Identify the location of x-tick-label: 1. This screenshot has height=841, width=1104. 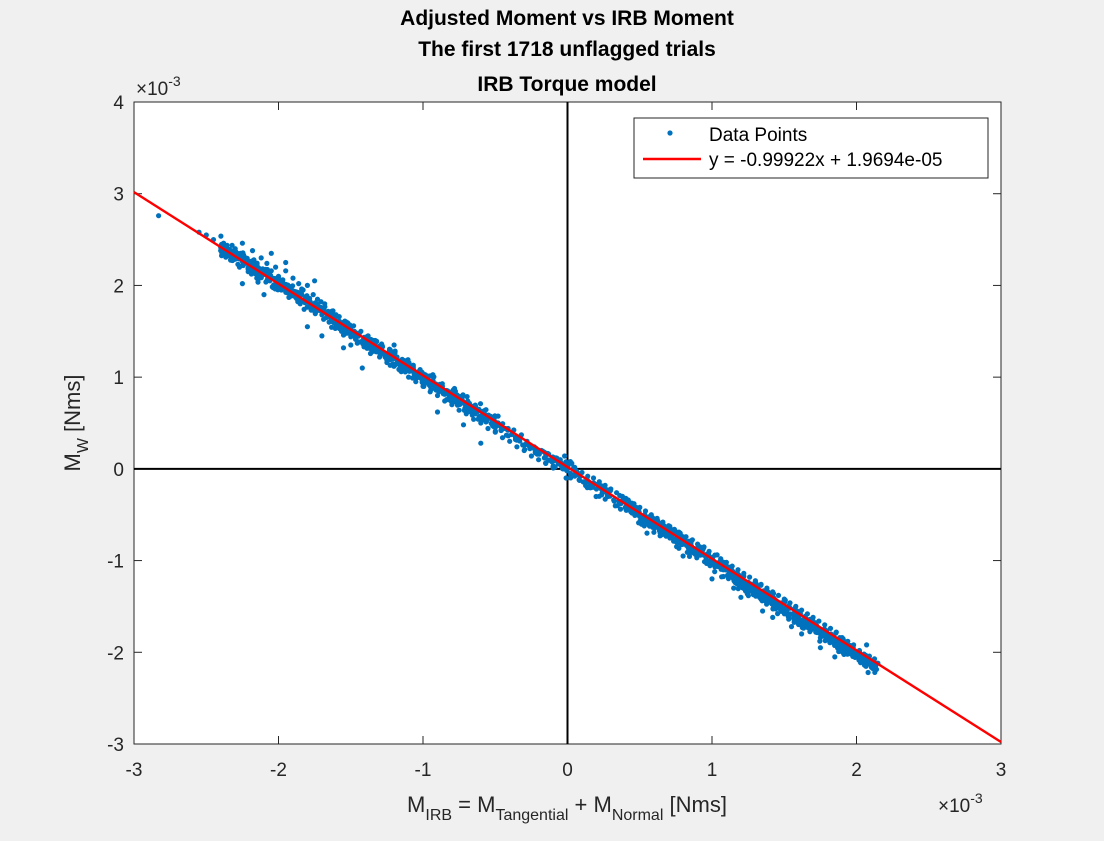
(712, 770).